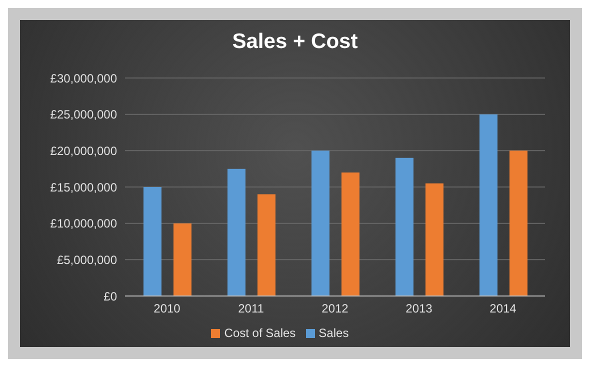  Describe the element at coordinates (84, 151) in the screenshot. I see `y-tick-label: £20,000,000` at that location.